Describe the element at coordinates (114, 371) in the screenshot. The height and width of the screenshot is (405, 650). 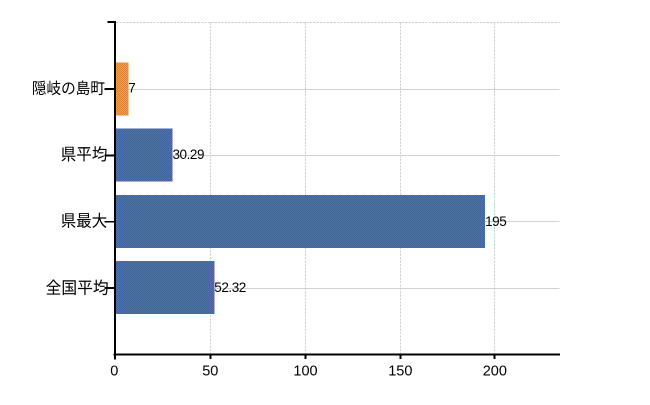
I see `svg-text: 0` at that location.